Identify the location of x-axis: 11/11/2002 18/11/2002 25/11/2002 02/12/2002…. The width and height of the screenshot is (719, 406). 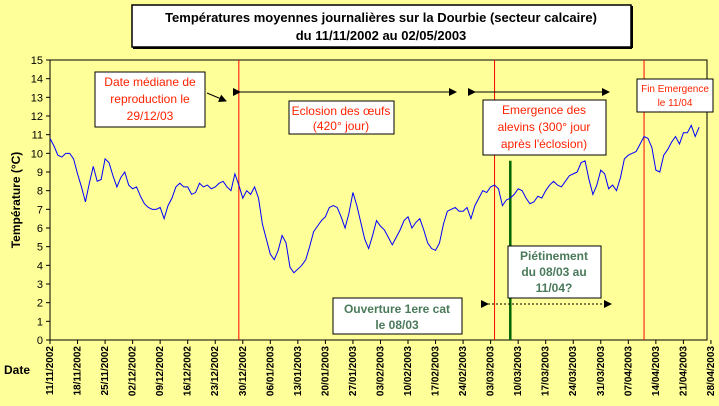
(381, 368).